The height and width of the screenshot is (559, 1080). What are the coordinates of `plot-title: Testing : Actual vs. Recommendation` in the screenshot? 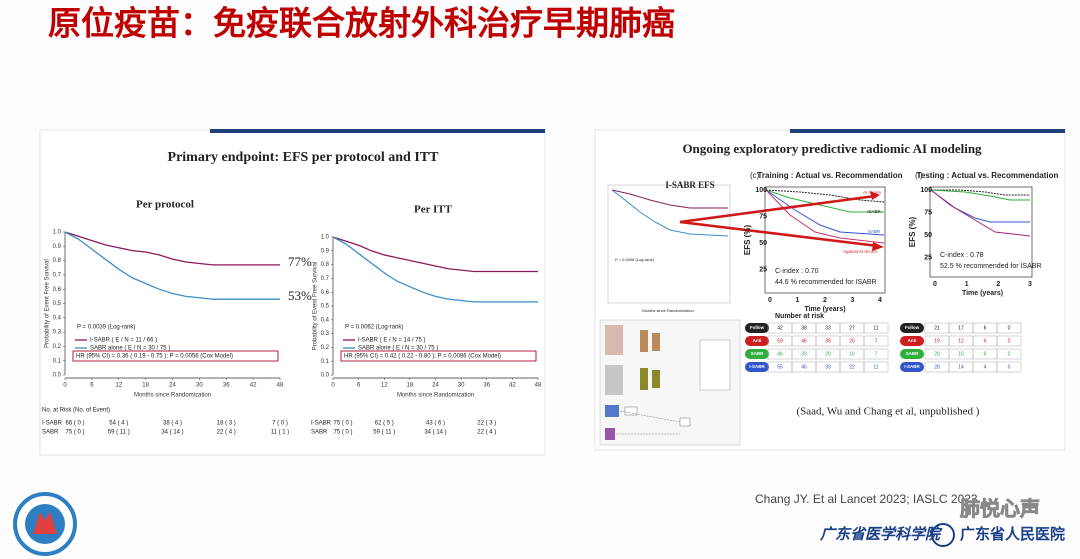 It's located at (988, 175).